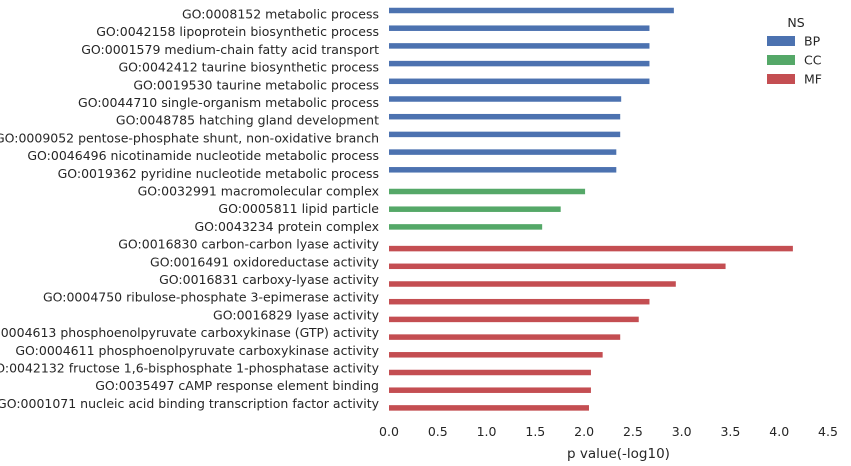 Image resolution: width=851 pixels, height=466 pixels. What do you see at coordinates (265, 261) in the screenshot?
I see `category-label: GO:0016491 oxidoreductase activity` at bounding box center [265, 261].